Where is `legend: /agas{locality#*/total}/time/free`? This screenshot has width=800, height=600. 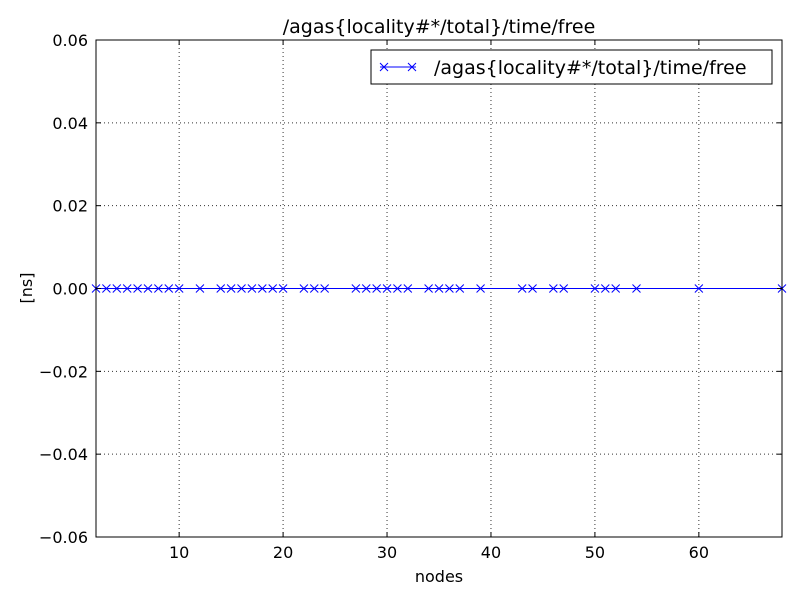 legend: /agas{locality#*/total}/time/free is located at coordinates (571, 67).